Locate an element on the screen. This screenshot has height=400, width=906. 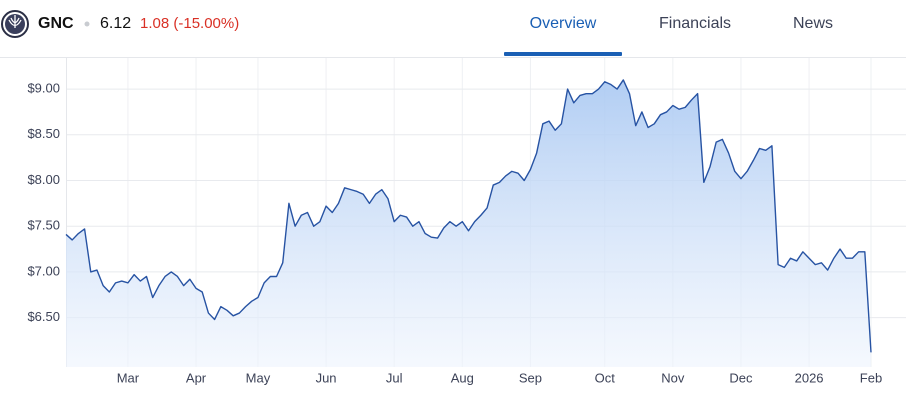
x-tick-label: Feb is located at coordinates (871, 377).